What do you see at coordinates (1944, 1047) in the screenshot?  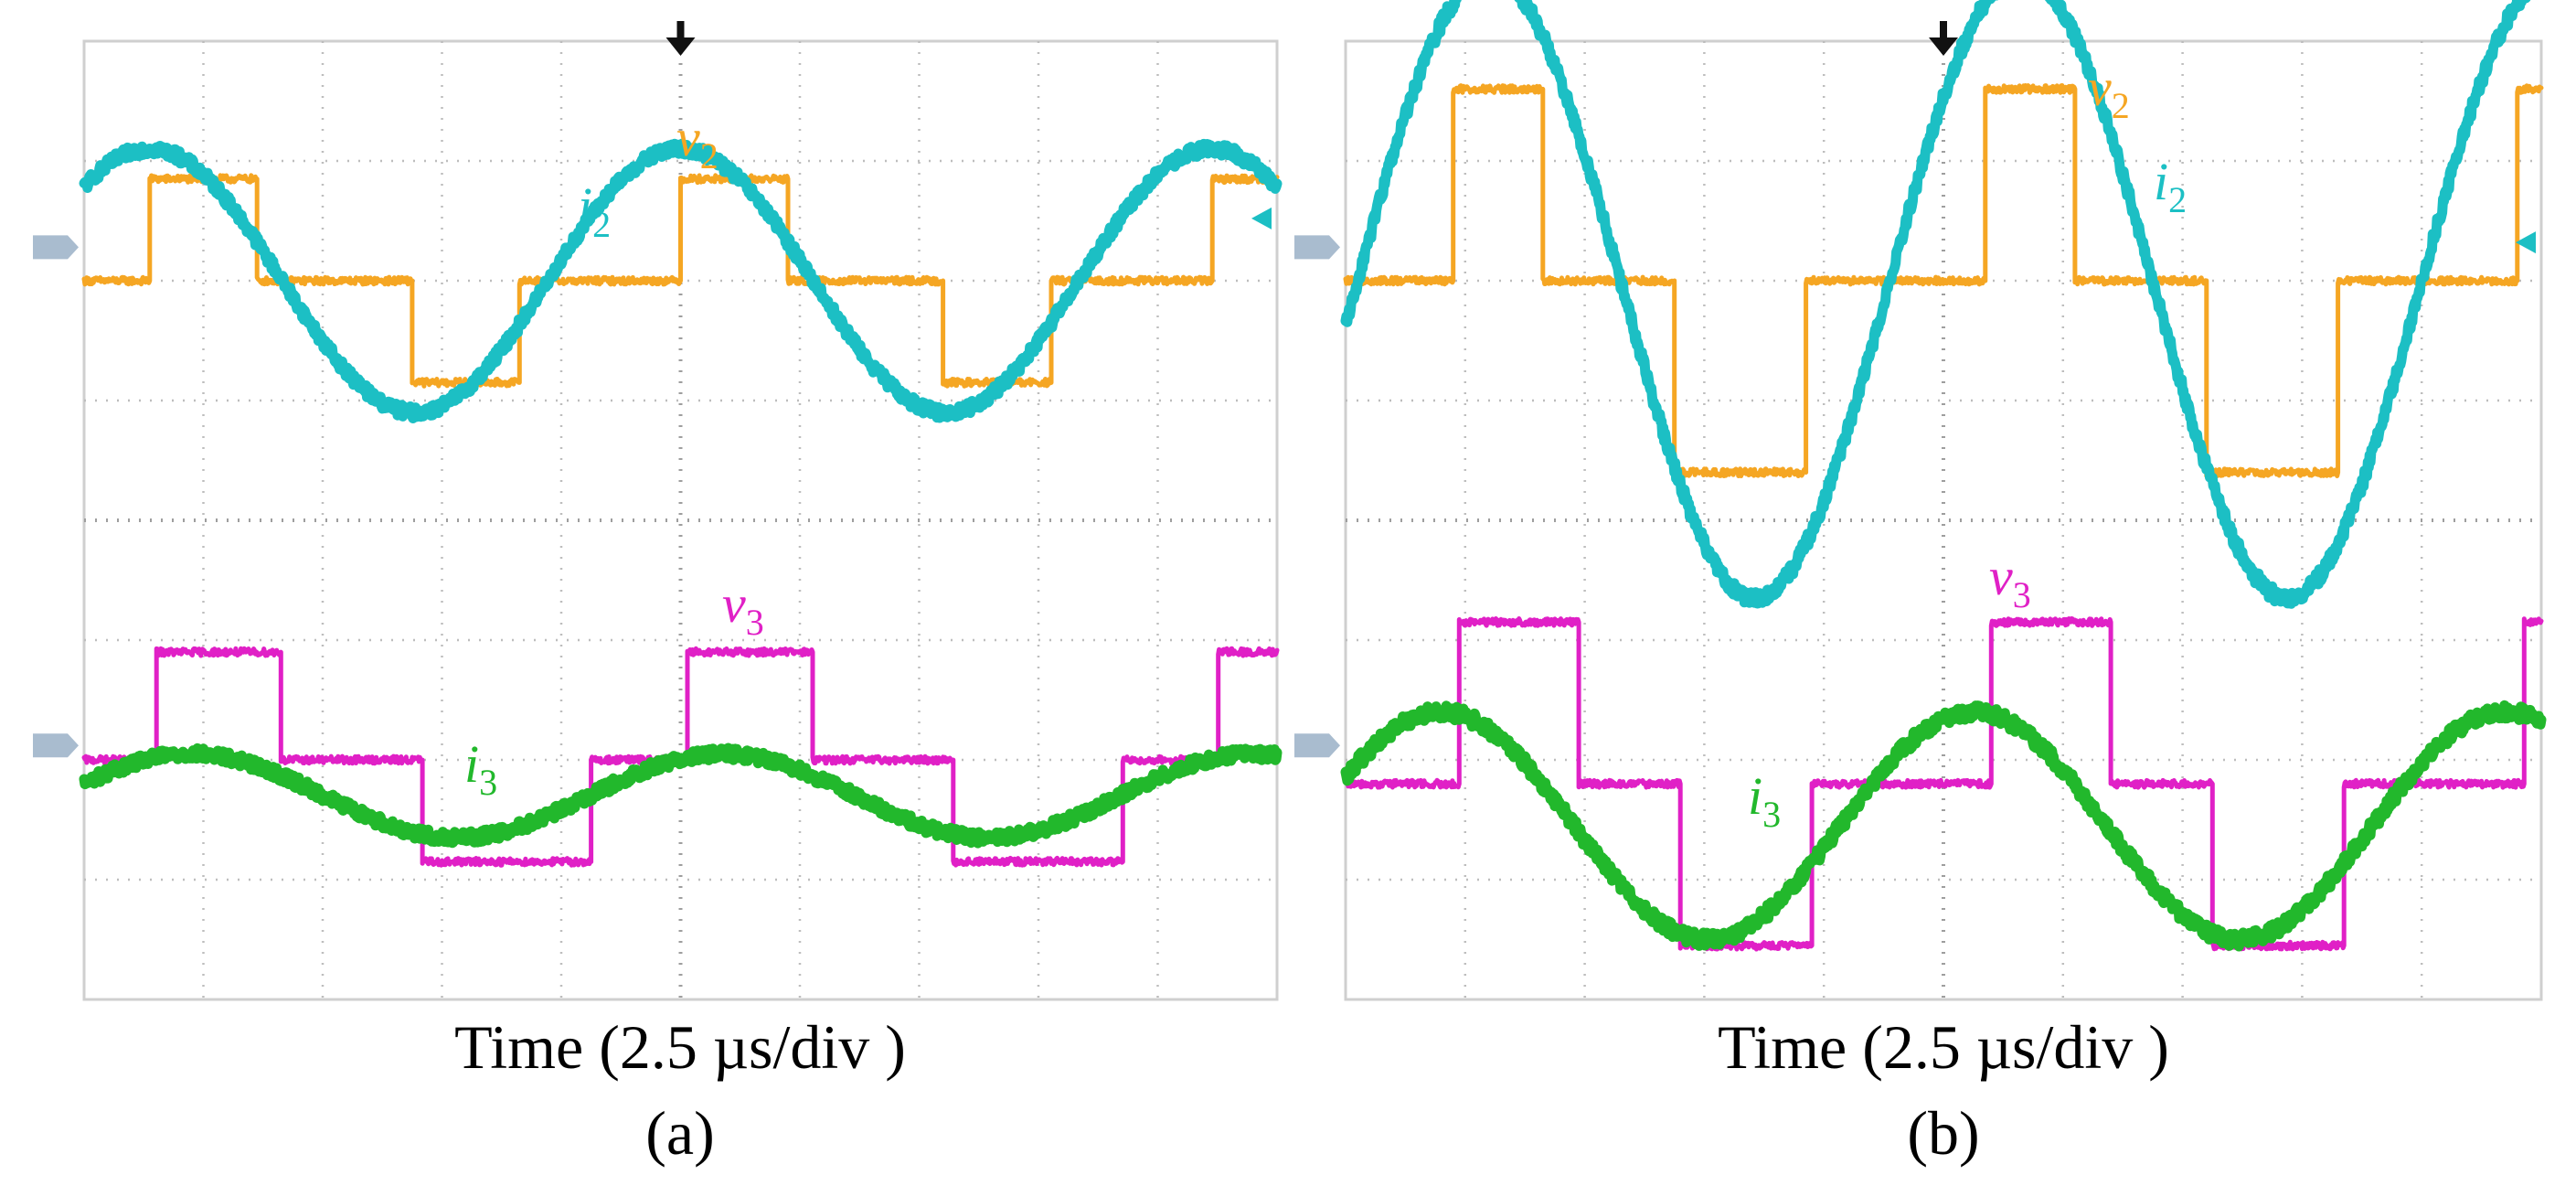 I see `panel-b-xlabel: Time (2.5 µs/div )` at bounding box center [1944, 1047].